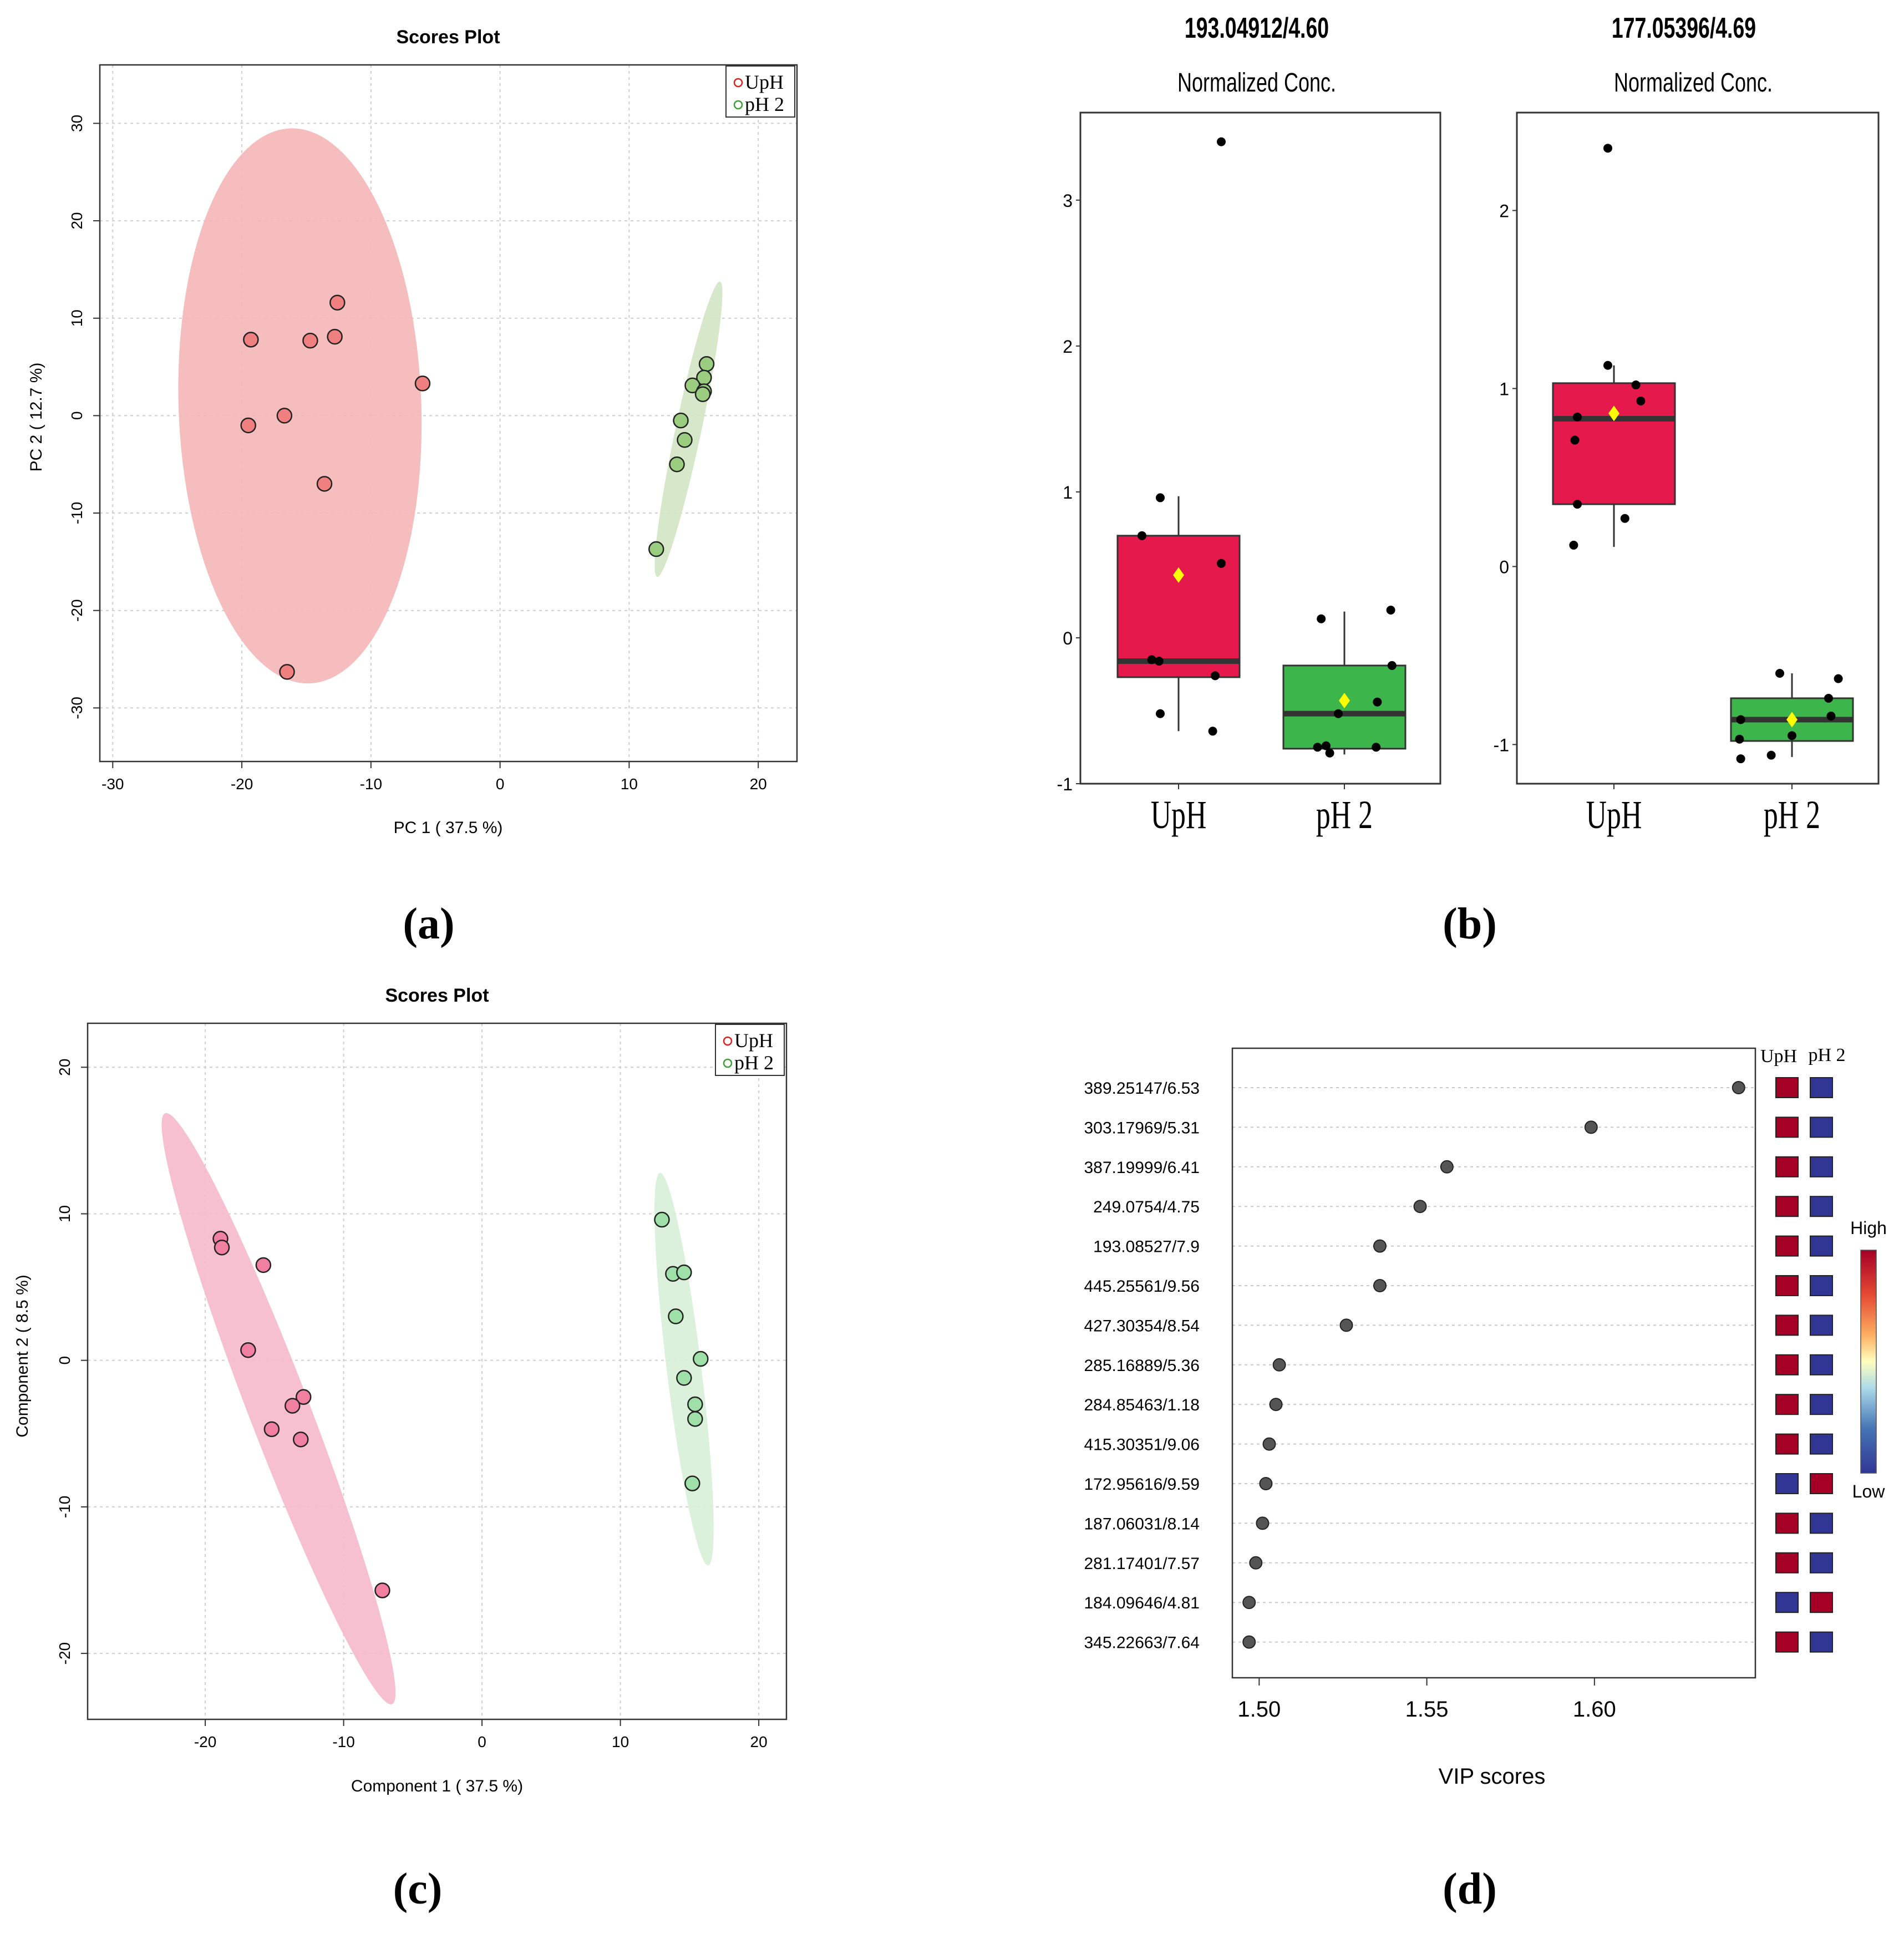 Image resolution: width=1904 pixels, height=1934 pixels. I want to click on feature-label: 184.09646/4.81, so click(1142, 1603).